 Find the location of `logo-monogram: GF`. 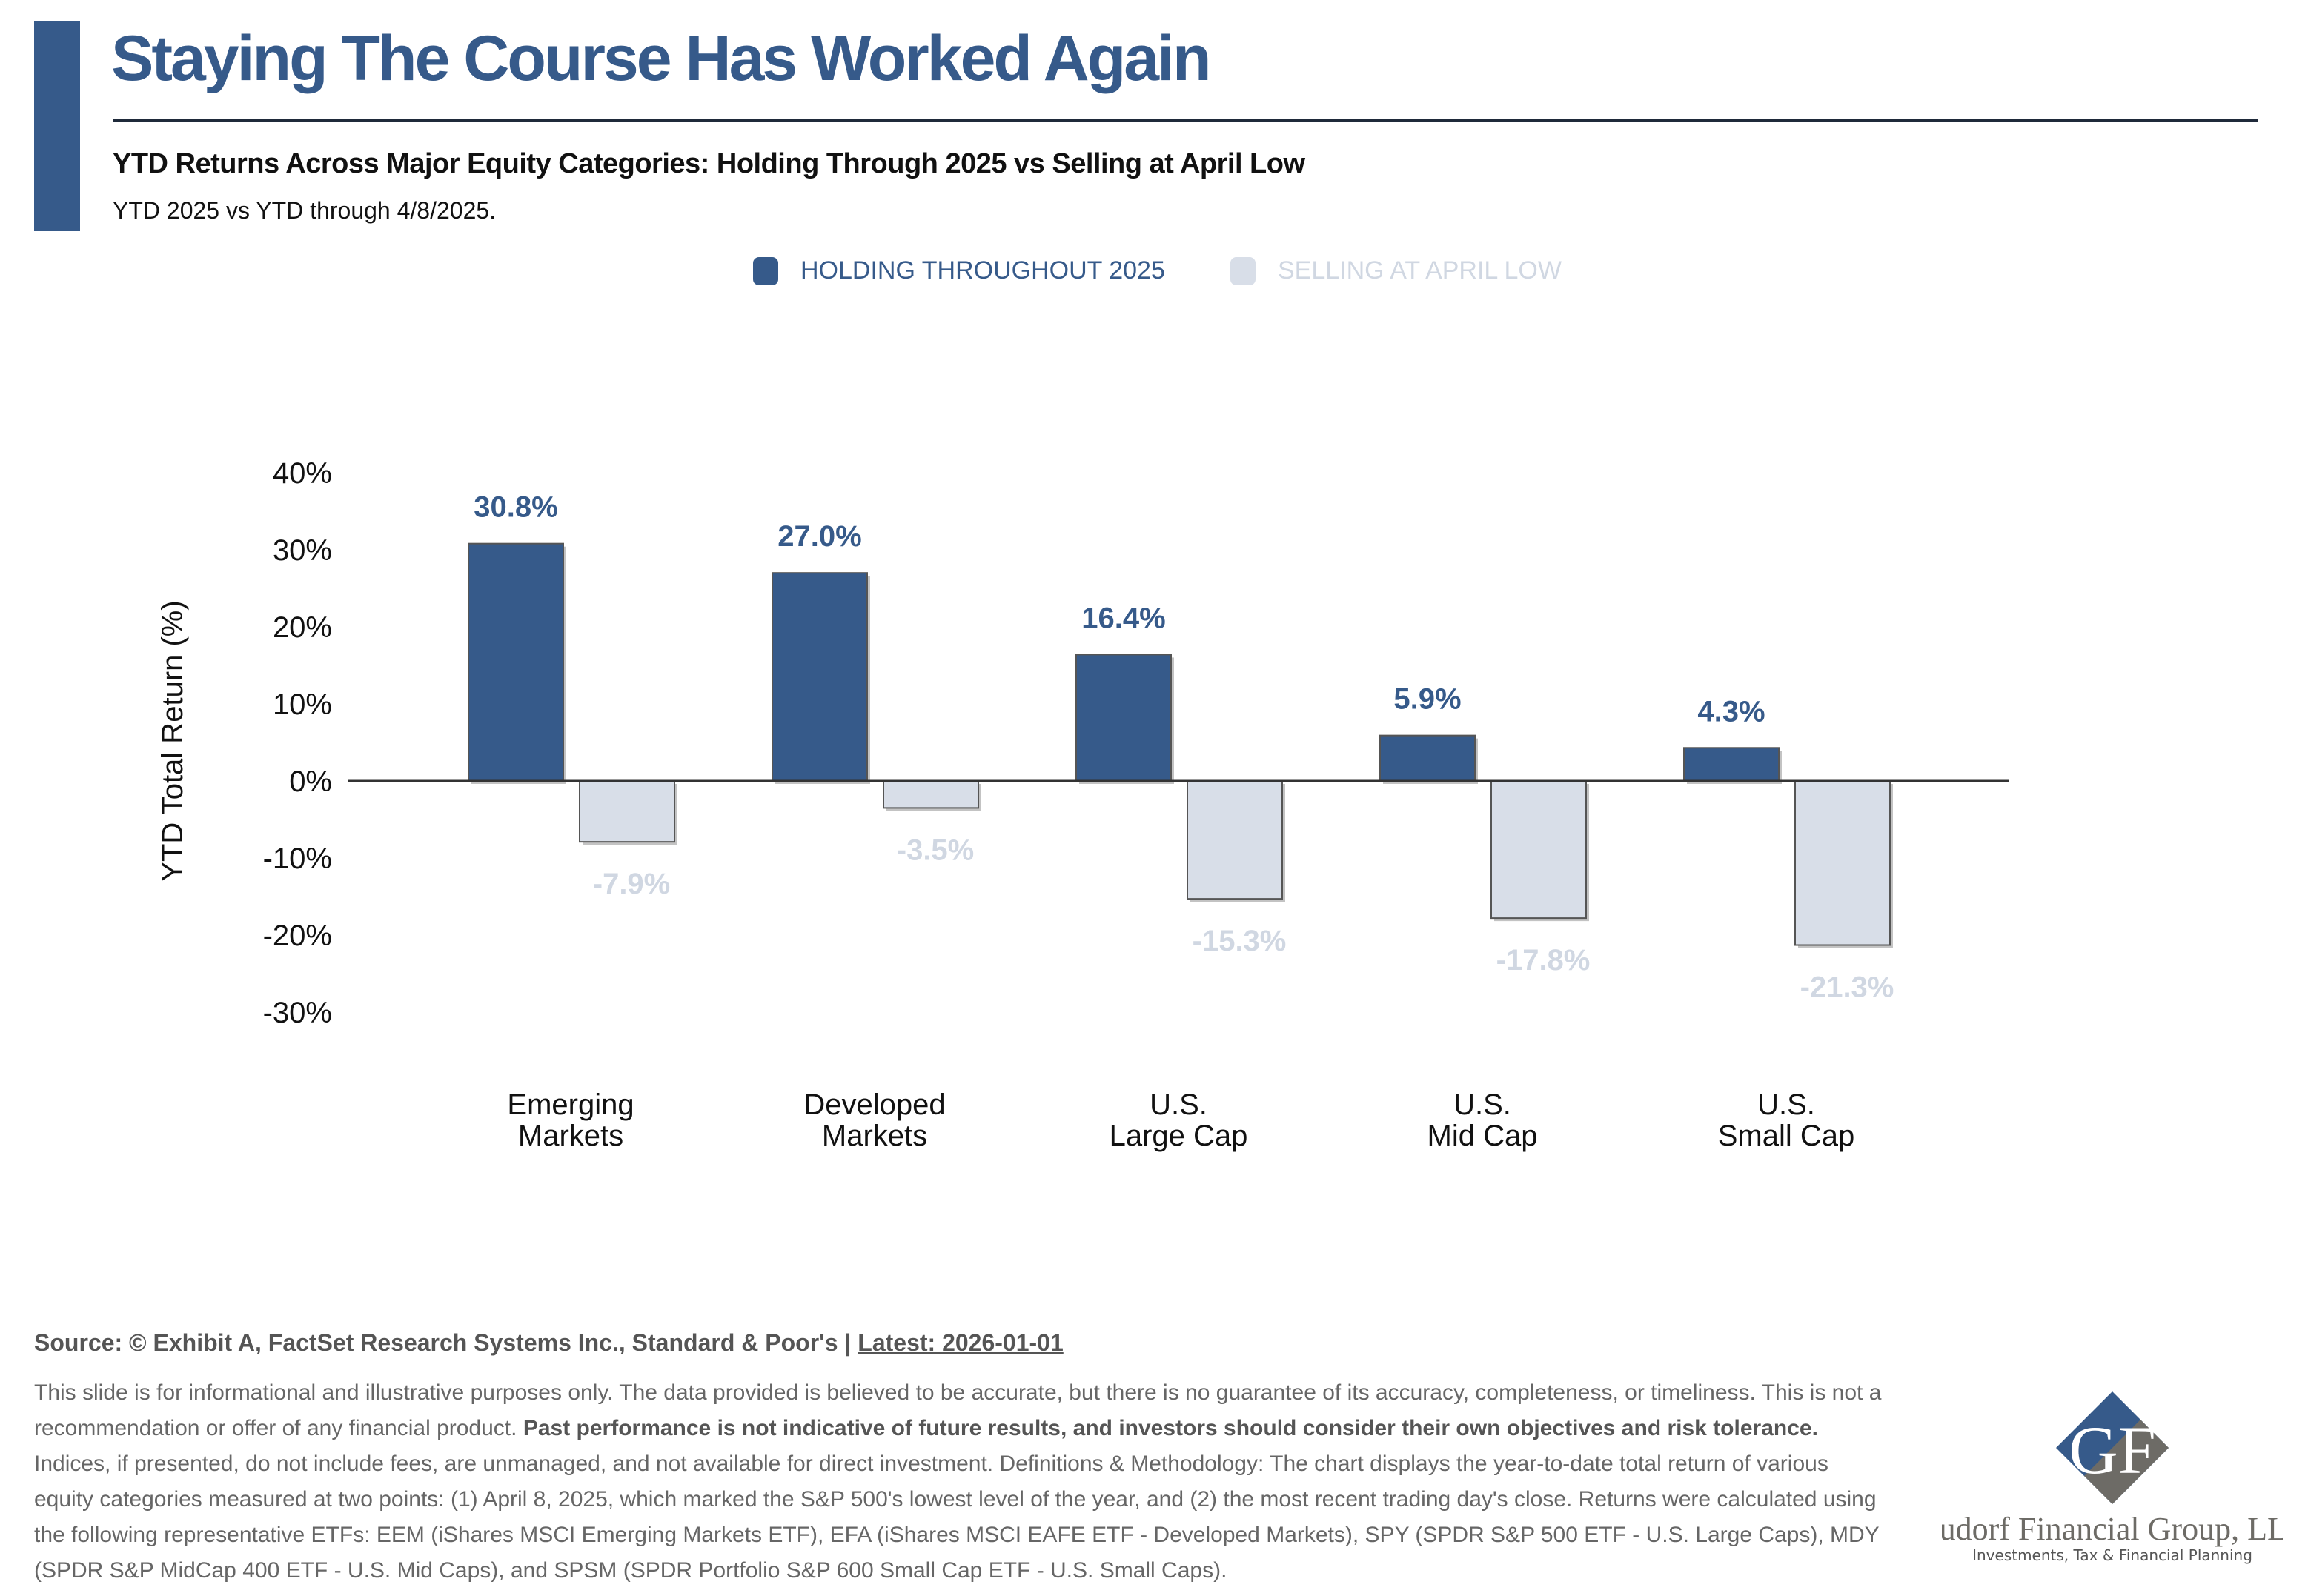

logo-monogram: GF is located at coordinates (2112, 1450).